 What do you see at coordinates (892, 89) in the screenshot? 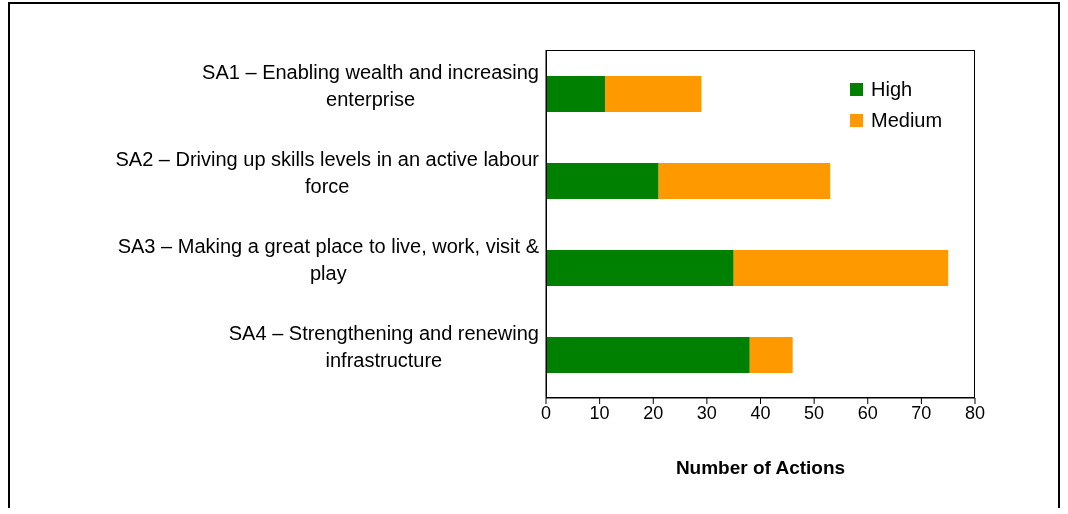
I see `legend-label: High` at bounding box center [892, 89].